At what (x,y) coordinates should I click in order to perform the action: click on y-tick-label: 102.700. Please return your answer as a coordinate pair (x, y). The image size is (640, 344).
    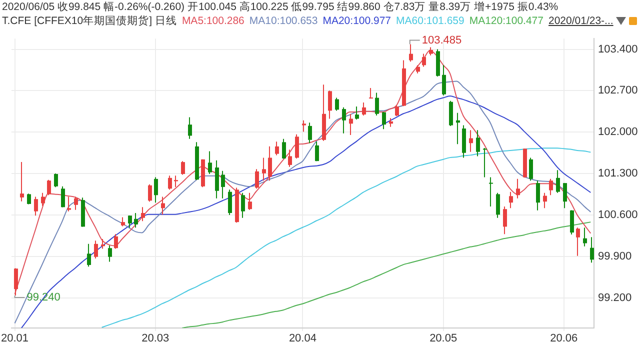
    Looking at the image, I should click on (618, 90).